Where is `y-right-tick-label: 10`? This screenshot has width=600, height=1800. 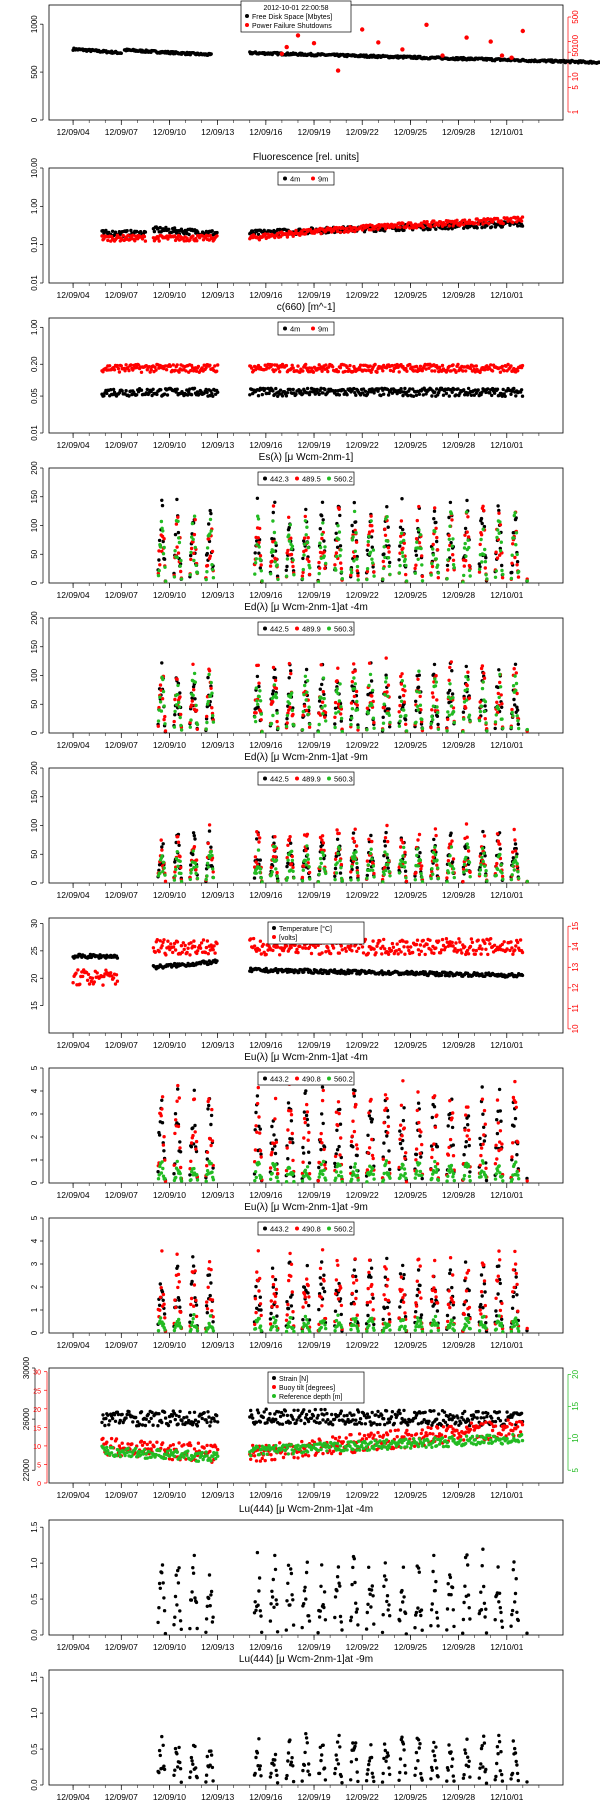 y-right-tick-label: 10 is located at coordinates (575, 1028).